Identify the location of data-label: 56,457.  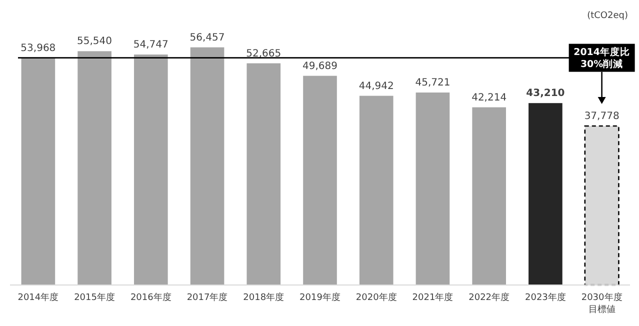
(207, 38).